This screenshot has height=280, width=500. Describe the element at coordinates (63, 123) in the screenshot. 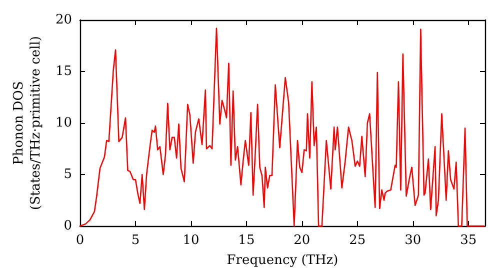

I see `y-tick-label: 10` at that location.